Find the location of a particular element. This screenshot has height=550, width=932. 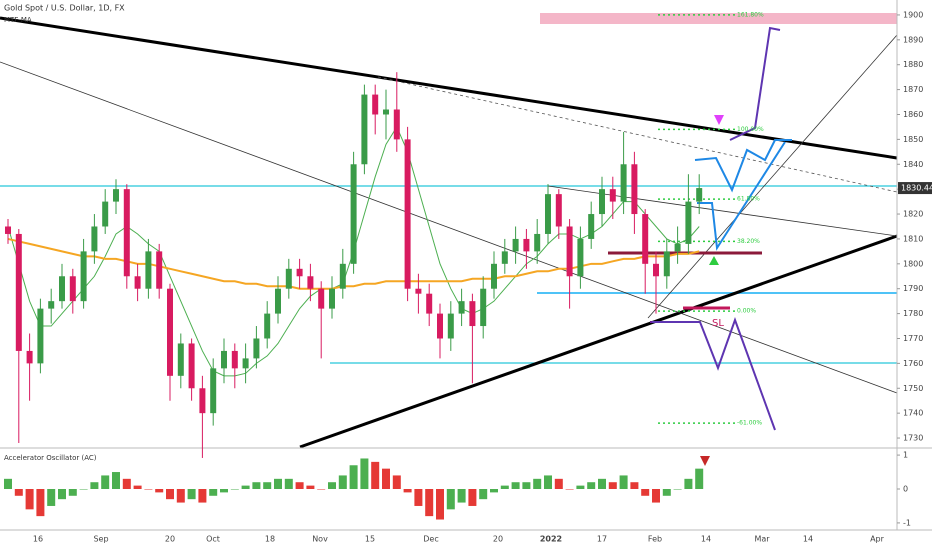

y-tick-label: 1800 is located at coordinates (913, 263).